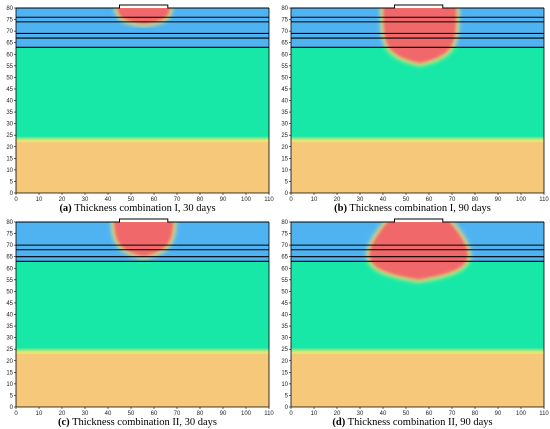  I want to click on caption-b: (b) Thickness combination I, 90 days, so click(412, 208).